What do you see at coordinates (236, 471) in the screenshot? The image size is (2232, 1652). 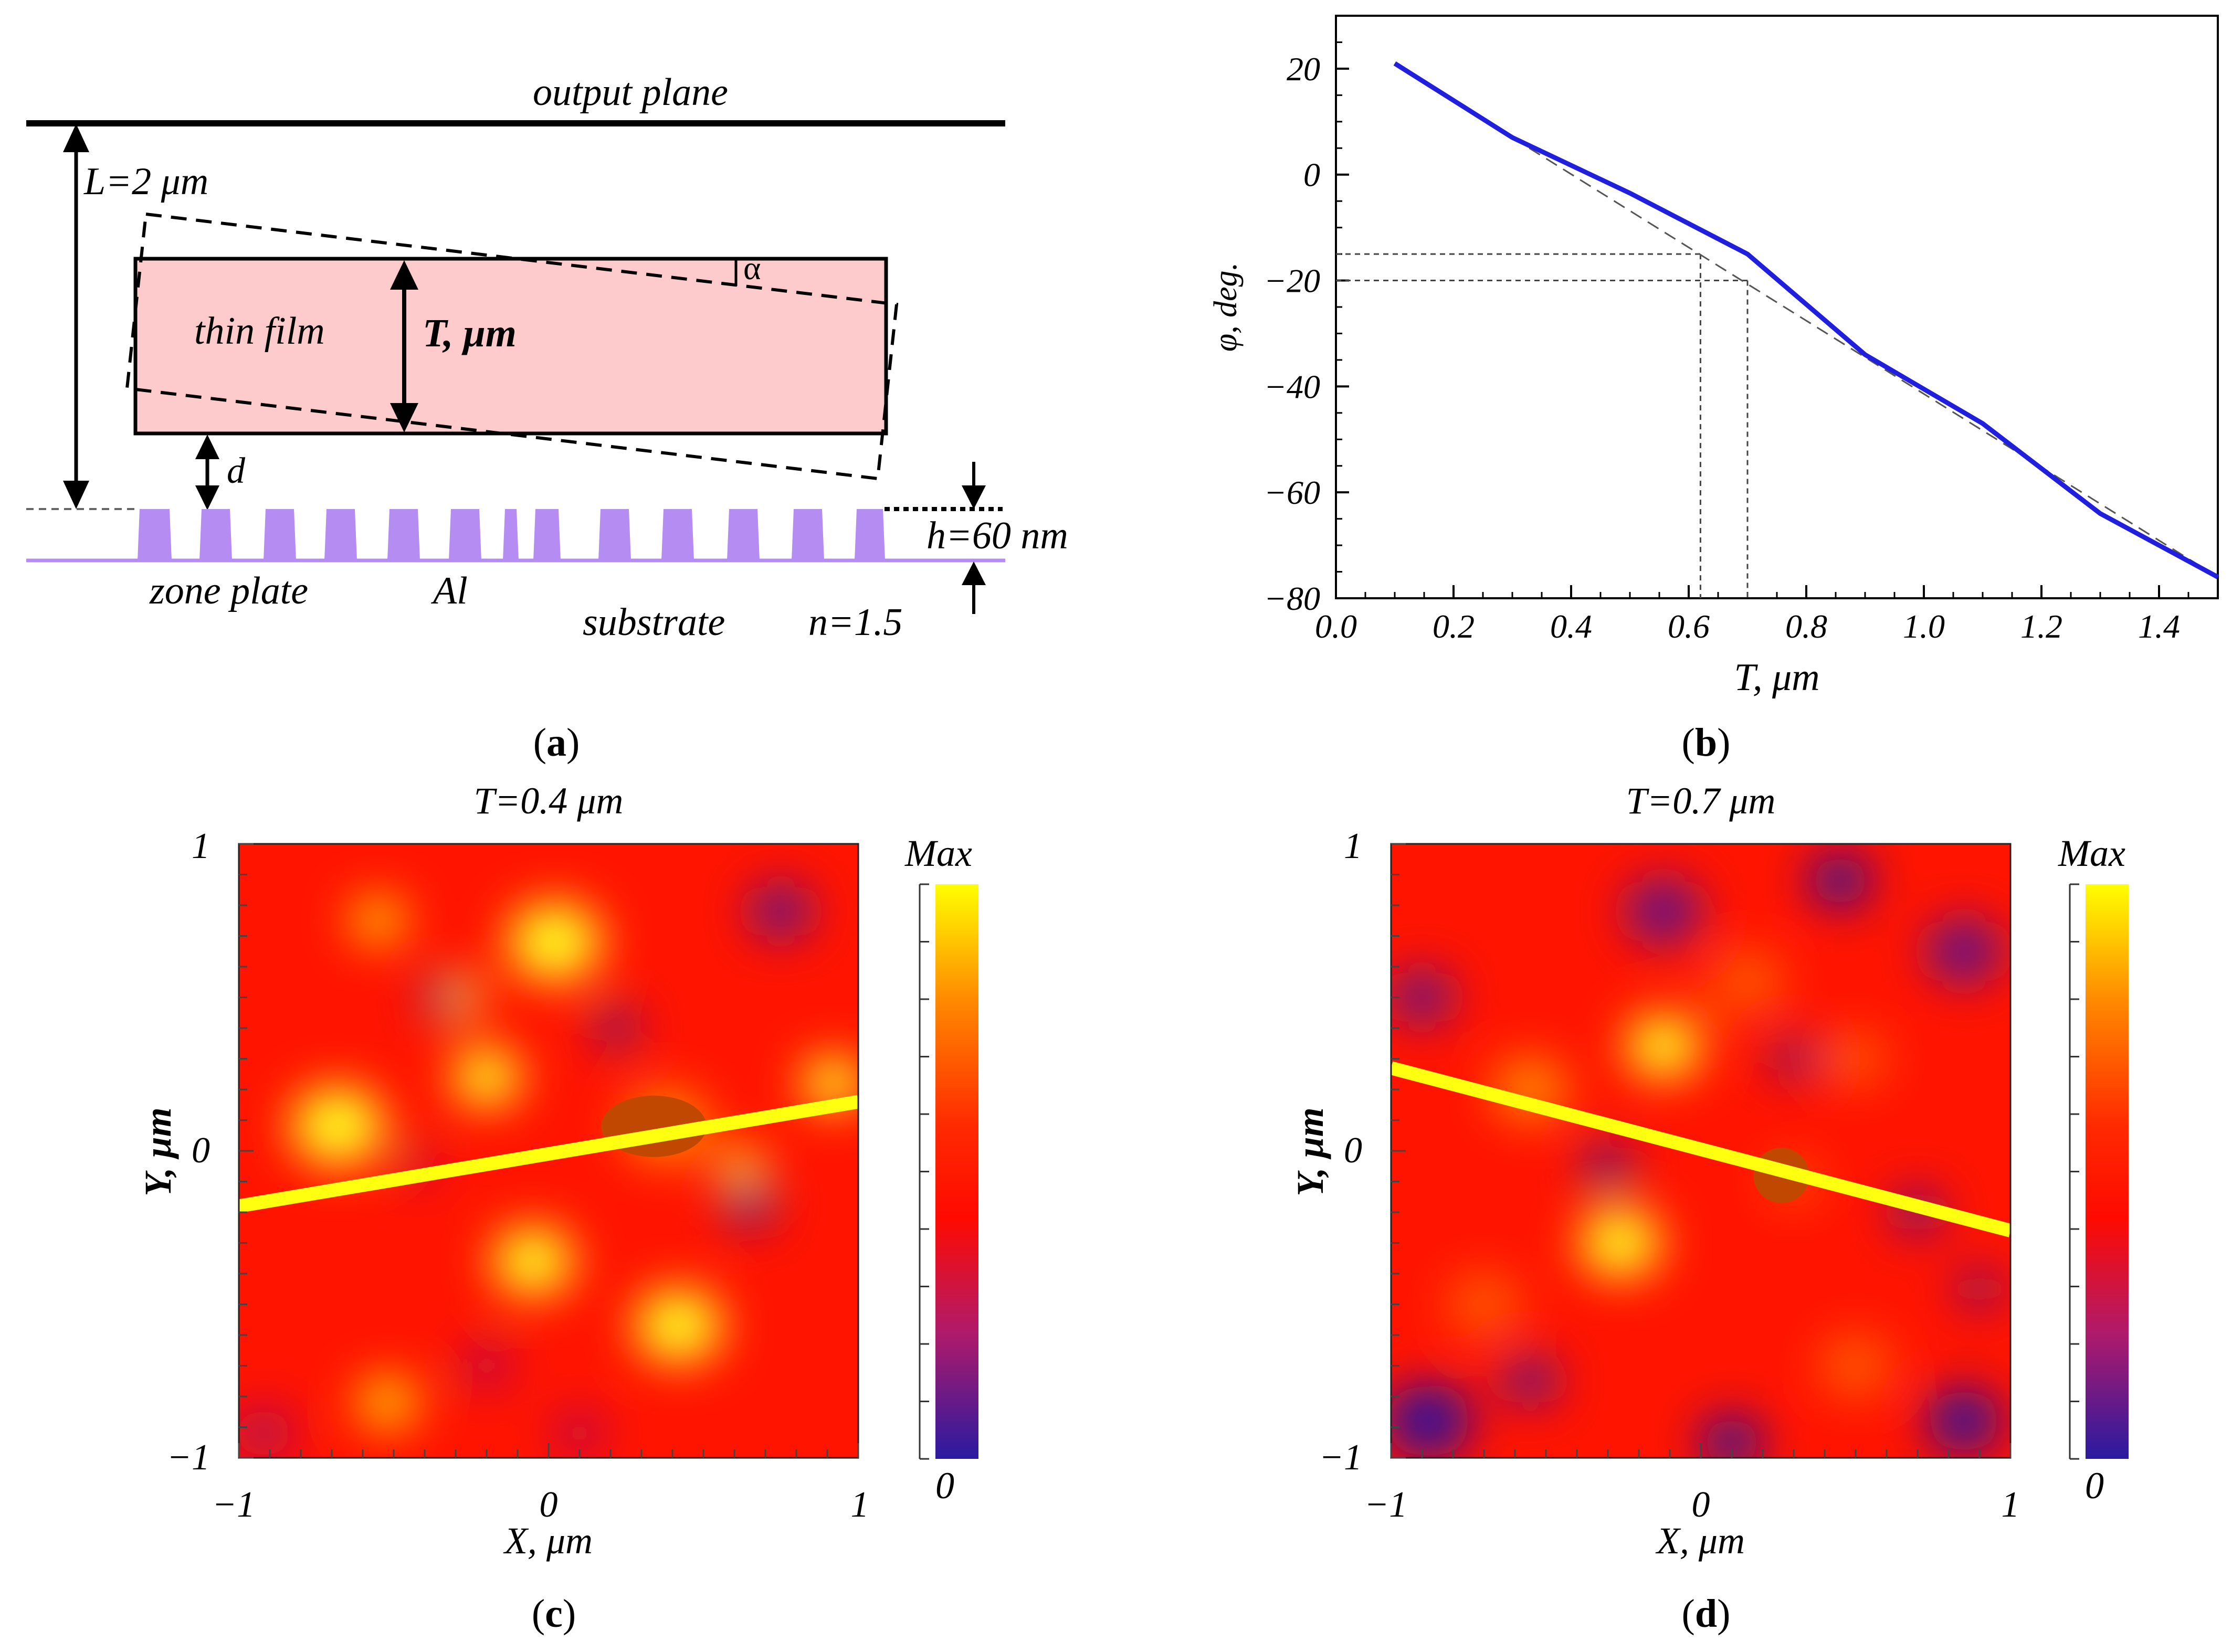 I see `d-label: d` at bounding box center [236, 471].